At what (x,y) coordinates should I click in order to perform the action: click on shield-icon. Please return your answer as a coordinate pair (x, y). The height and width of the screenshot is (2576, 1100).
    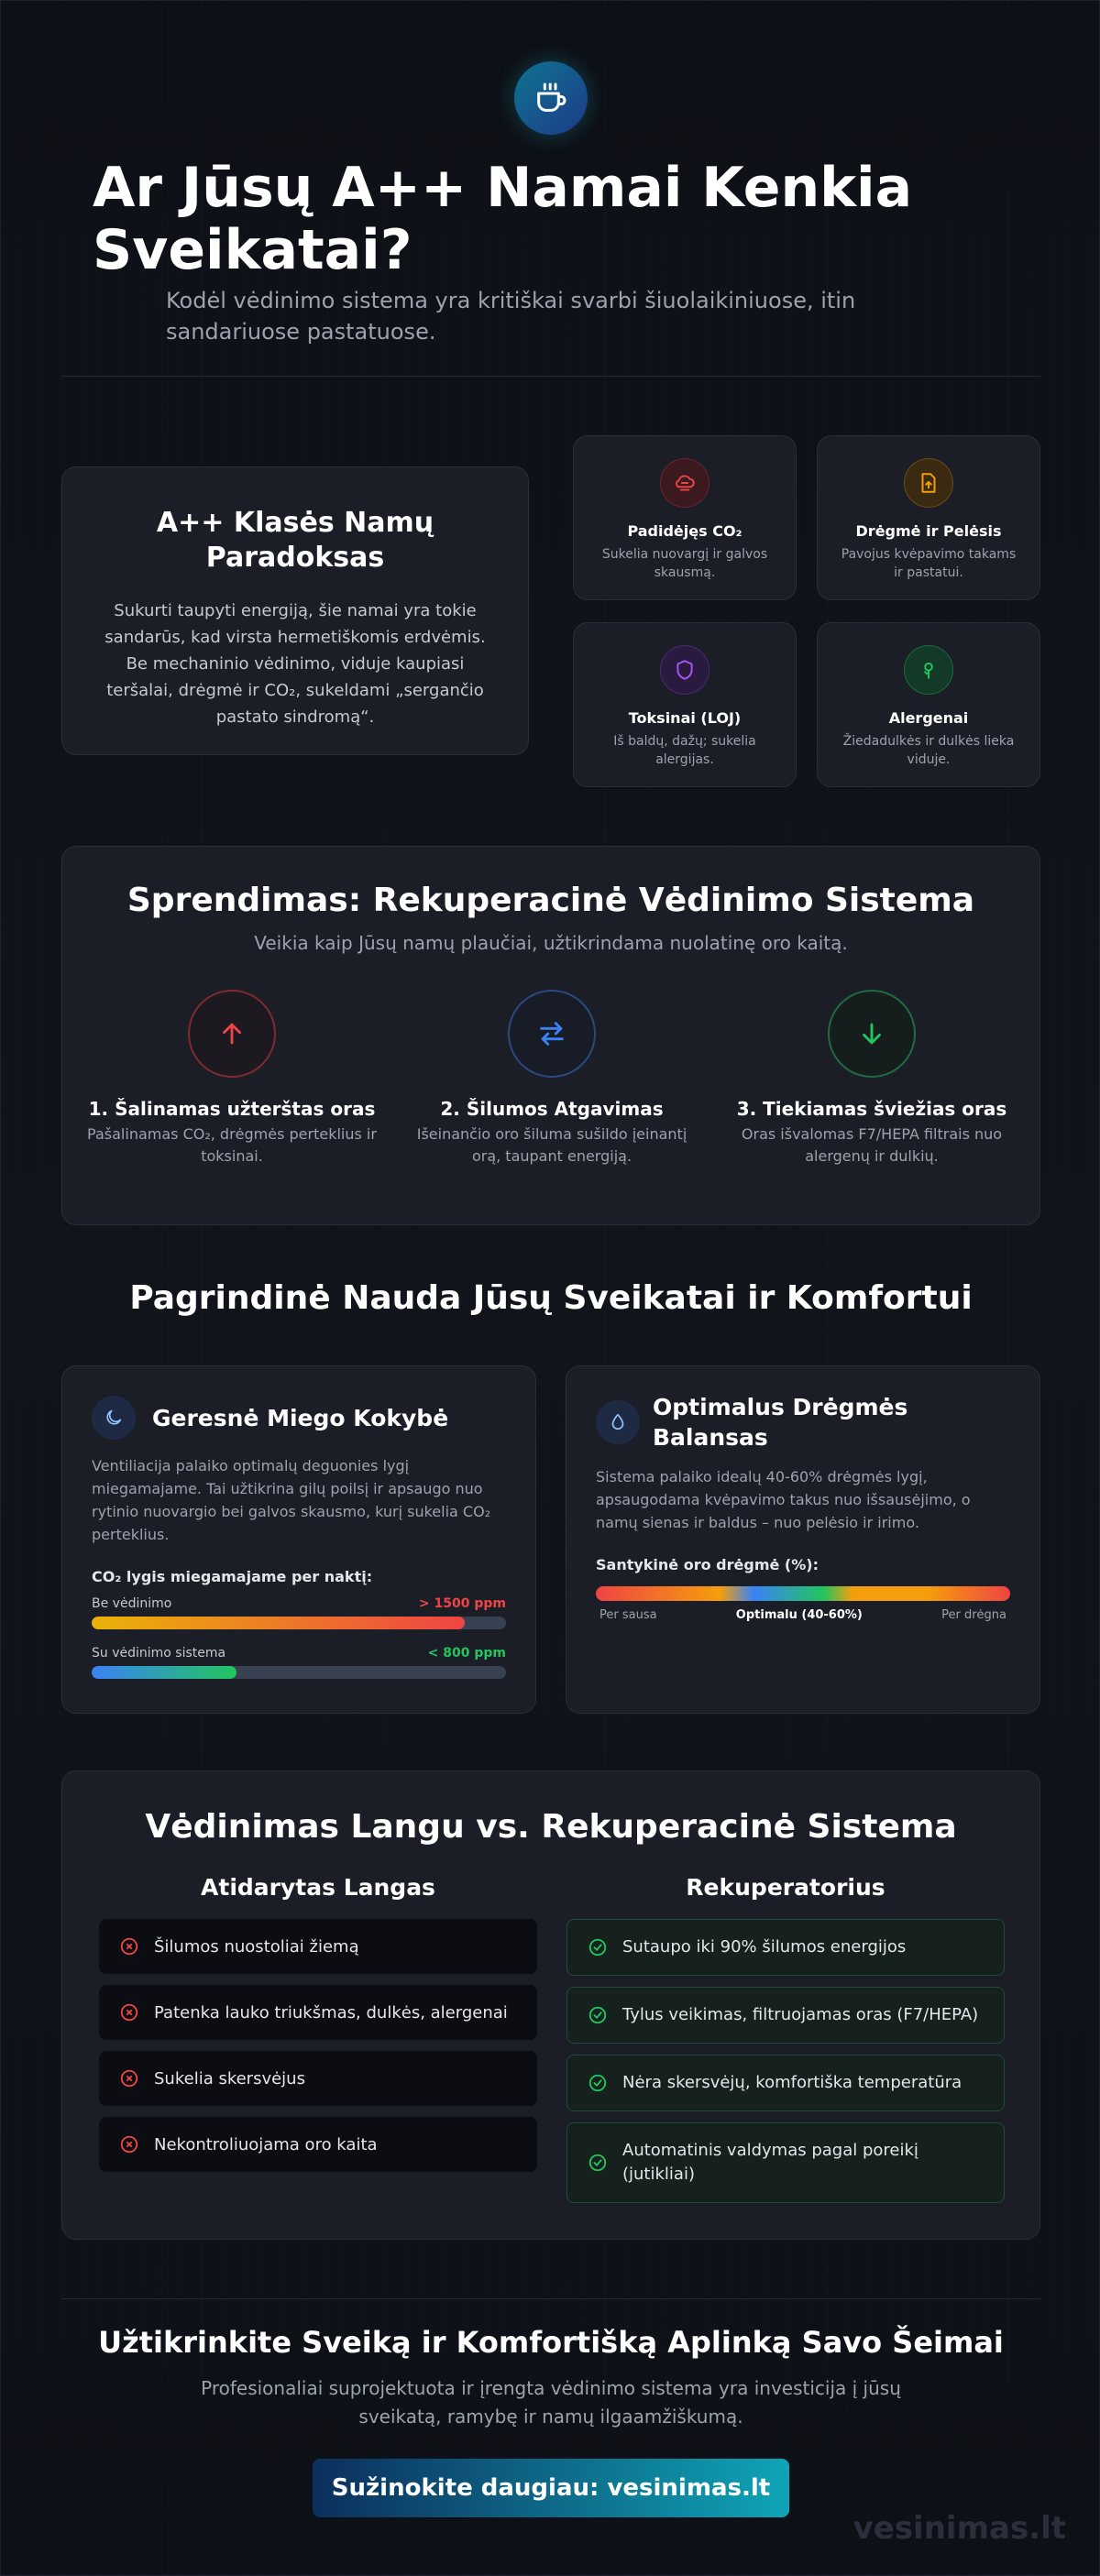
    Looking at the image, I should click on (685, 670).